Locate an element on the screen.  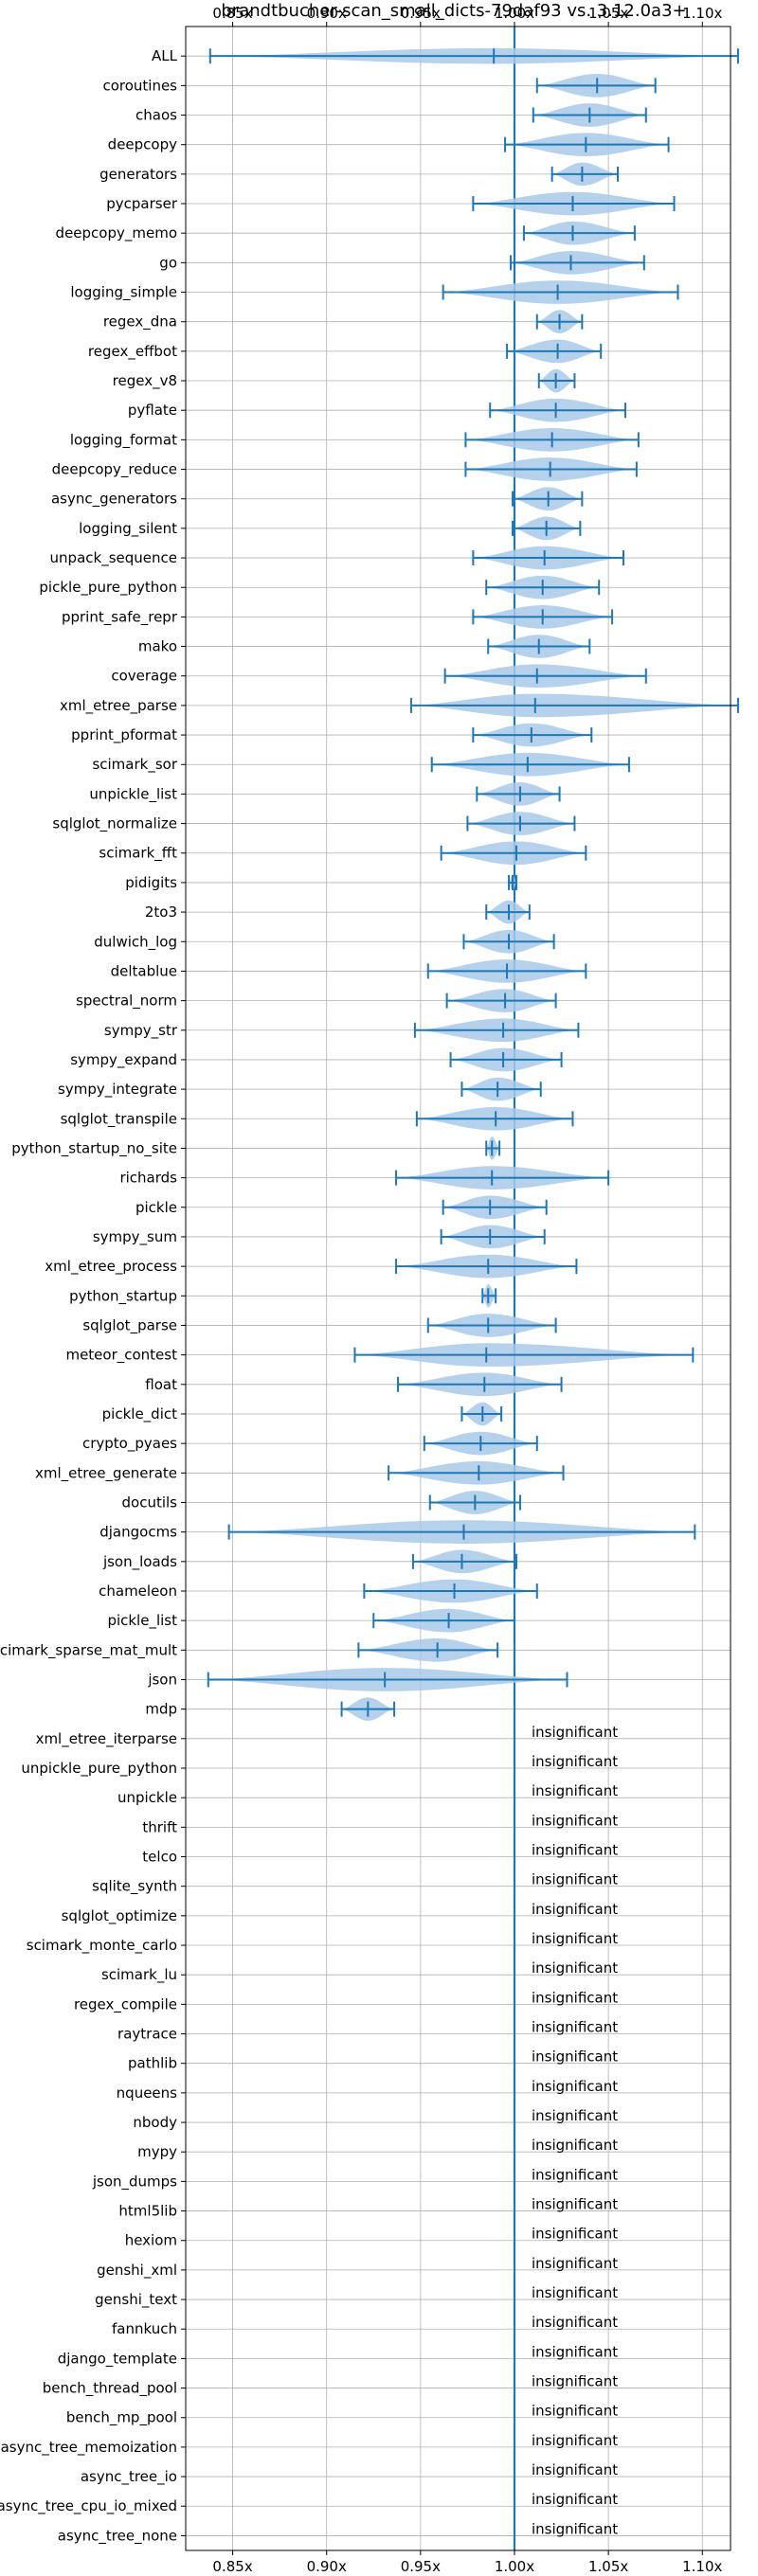
category-label: scimark_monte_carlo is located at coordinates (102, 1946).